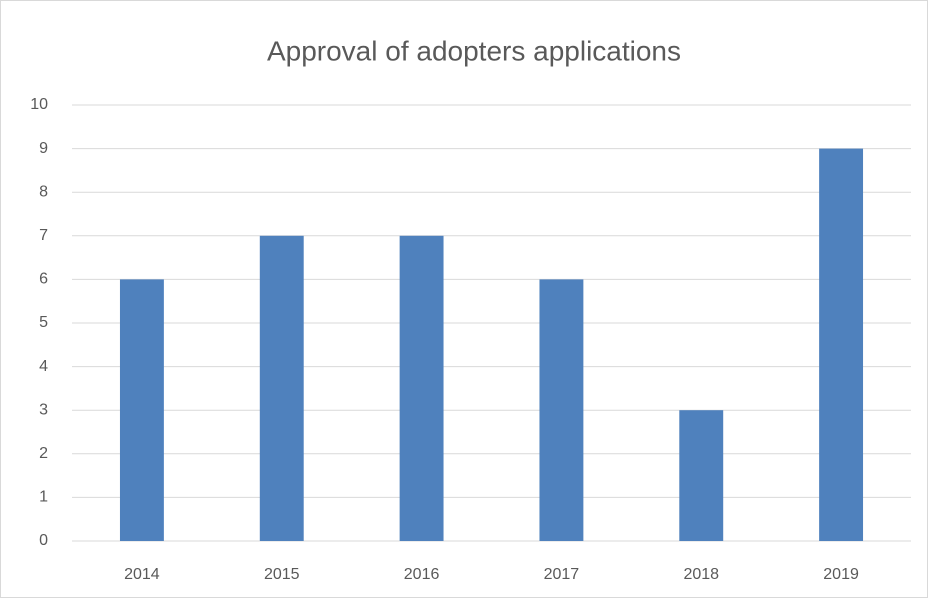 The height and width of the screenshot is (599, 929). Describe the element at coordinates (841, 574) in the screenshot. I see `x-tick-label: 2019` at that location.